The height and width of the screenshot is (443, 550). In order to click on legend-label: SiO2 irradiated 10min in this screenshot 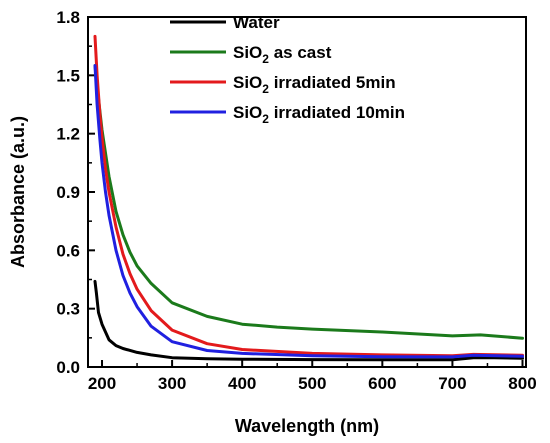, I will do `click(319, 114)`.